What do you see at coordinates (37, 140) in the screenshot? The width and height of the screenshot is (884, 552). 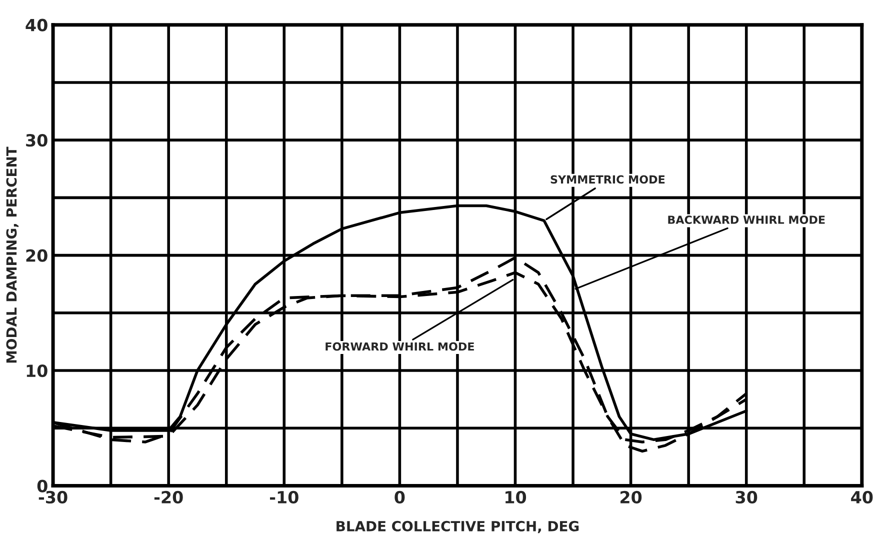 I see `y-tick-label: 30` at bounding box center [37, 140].